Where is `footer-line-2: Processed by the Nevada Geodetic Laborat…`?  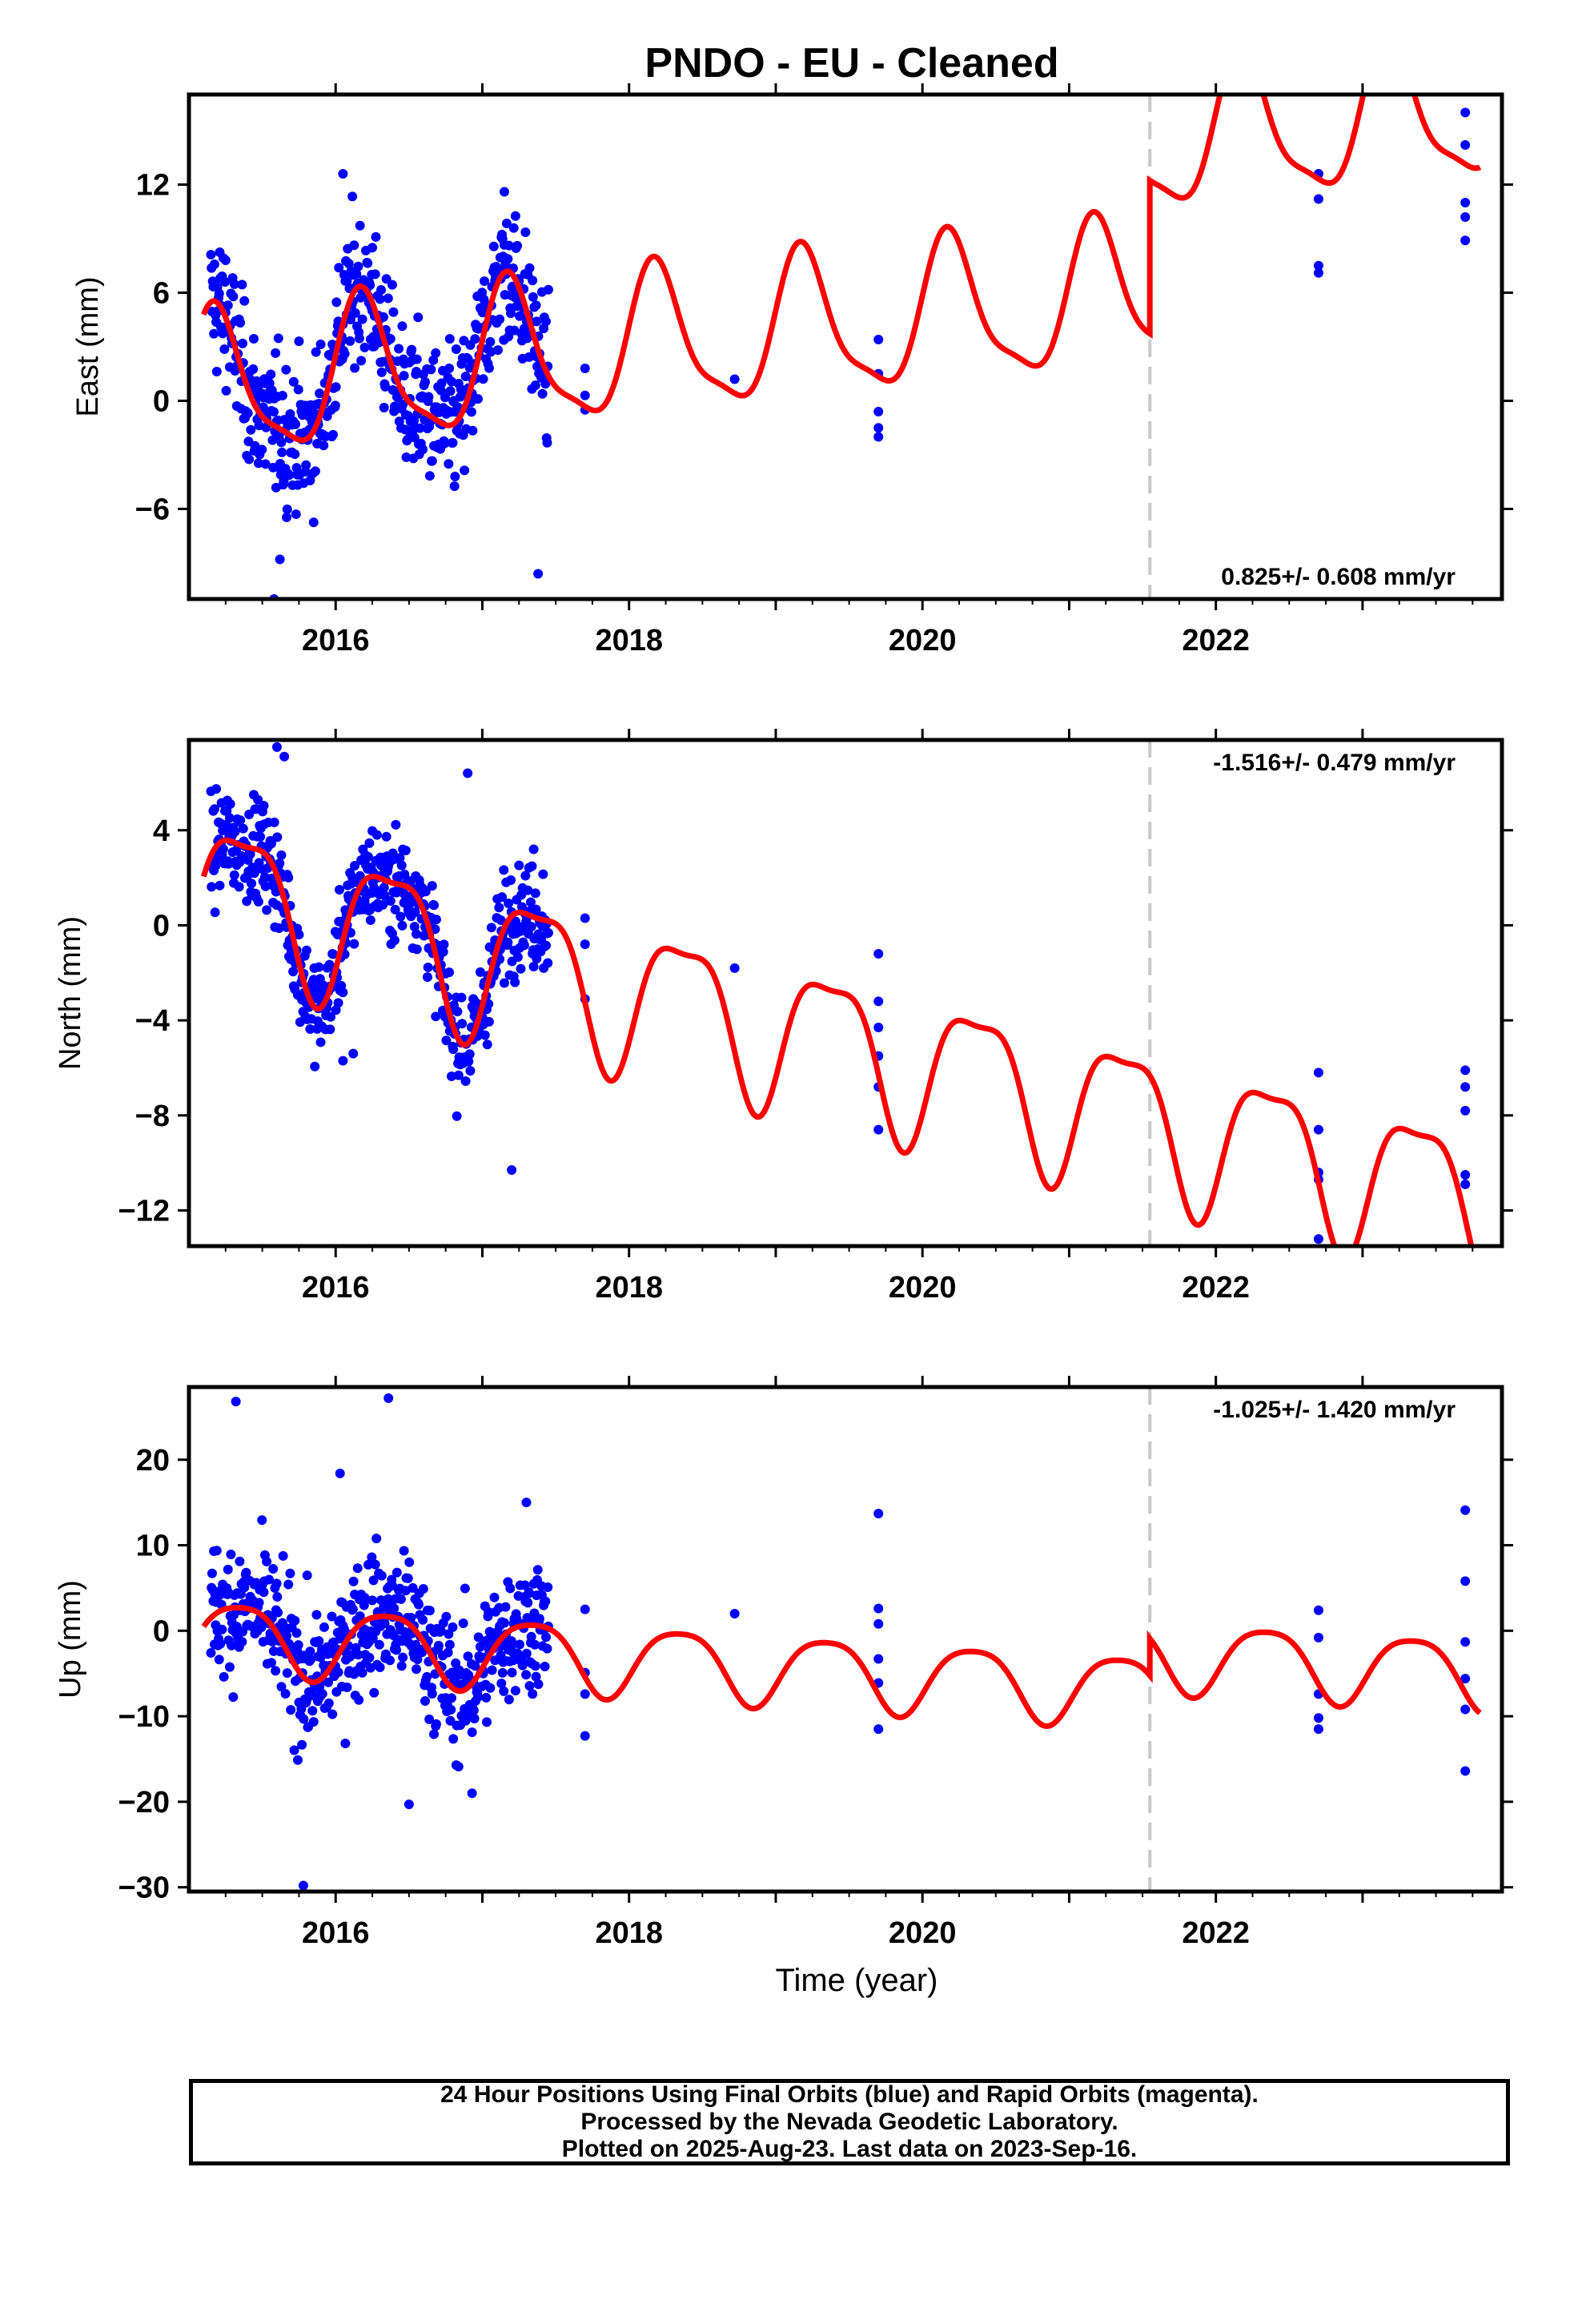 footer-line-2: Processed by the Nevada Geodetic Laborat… is located at coordinates (849, 2122).